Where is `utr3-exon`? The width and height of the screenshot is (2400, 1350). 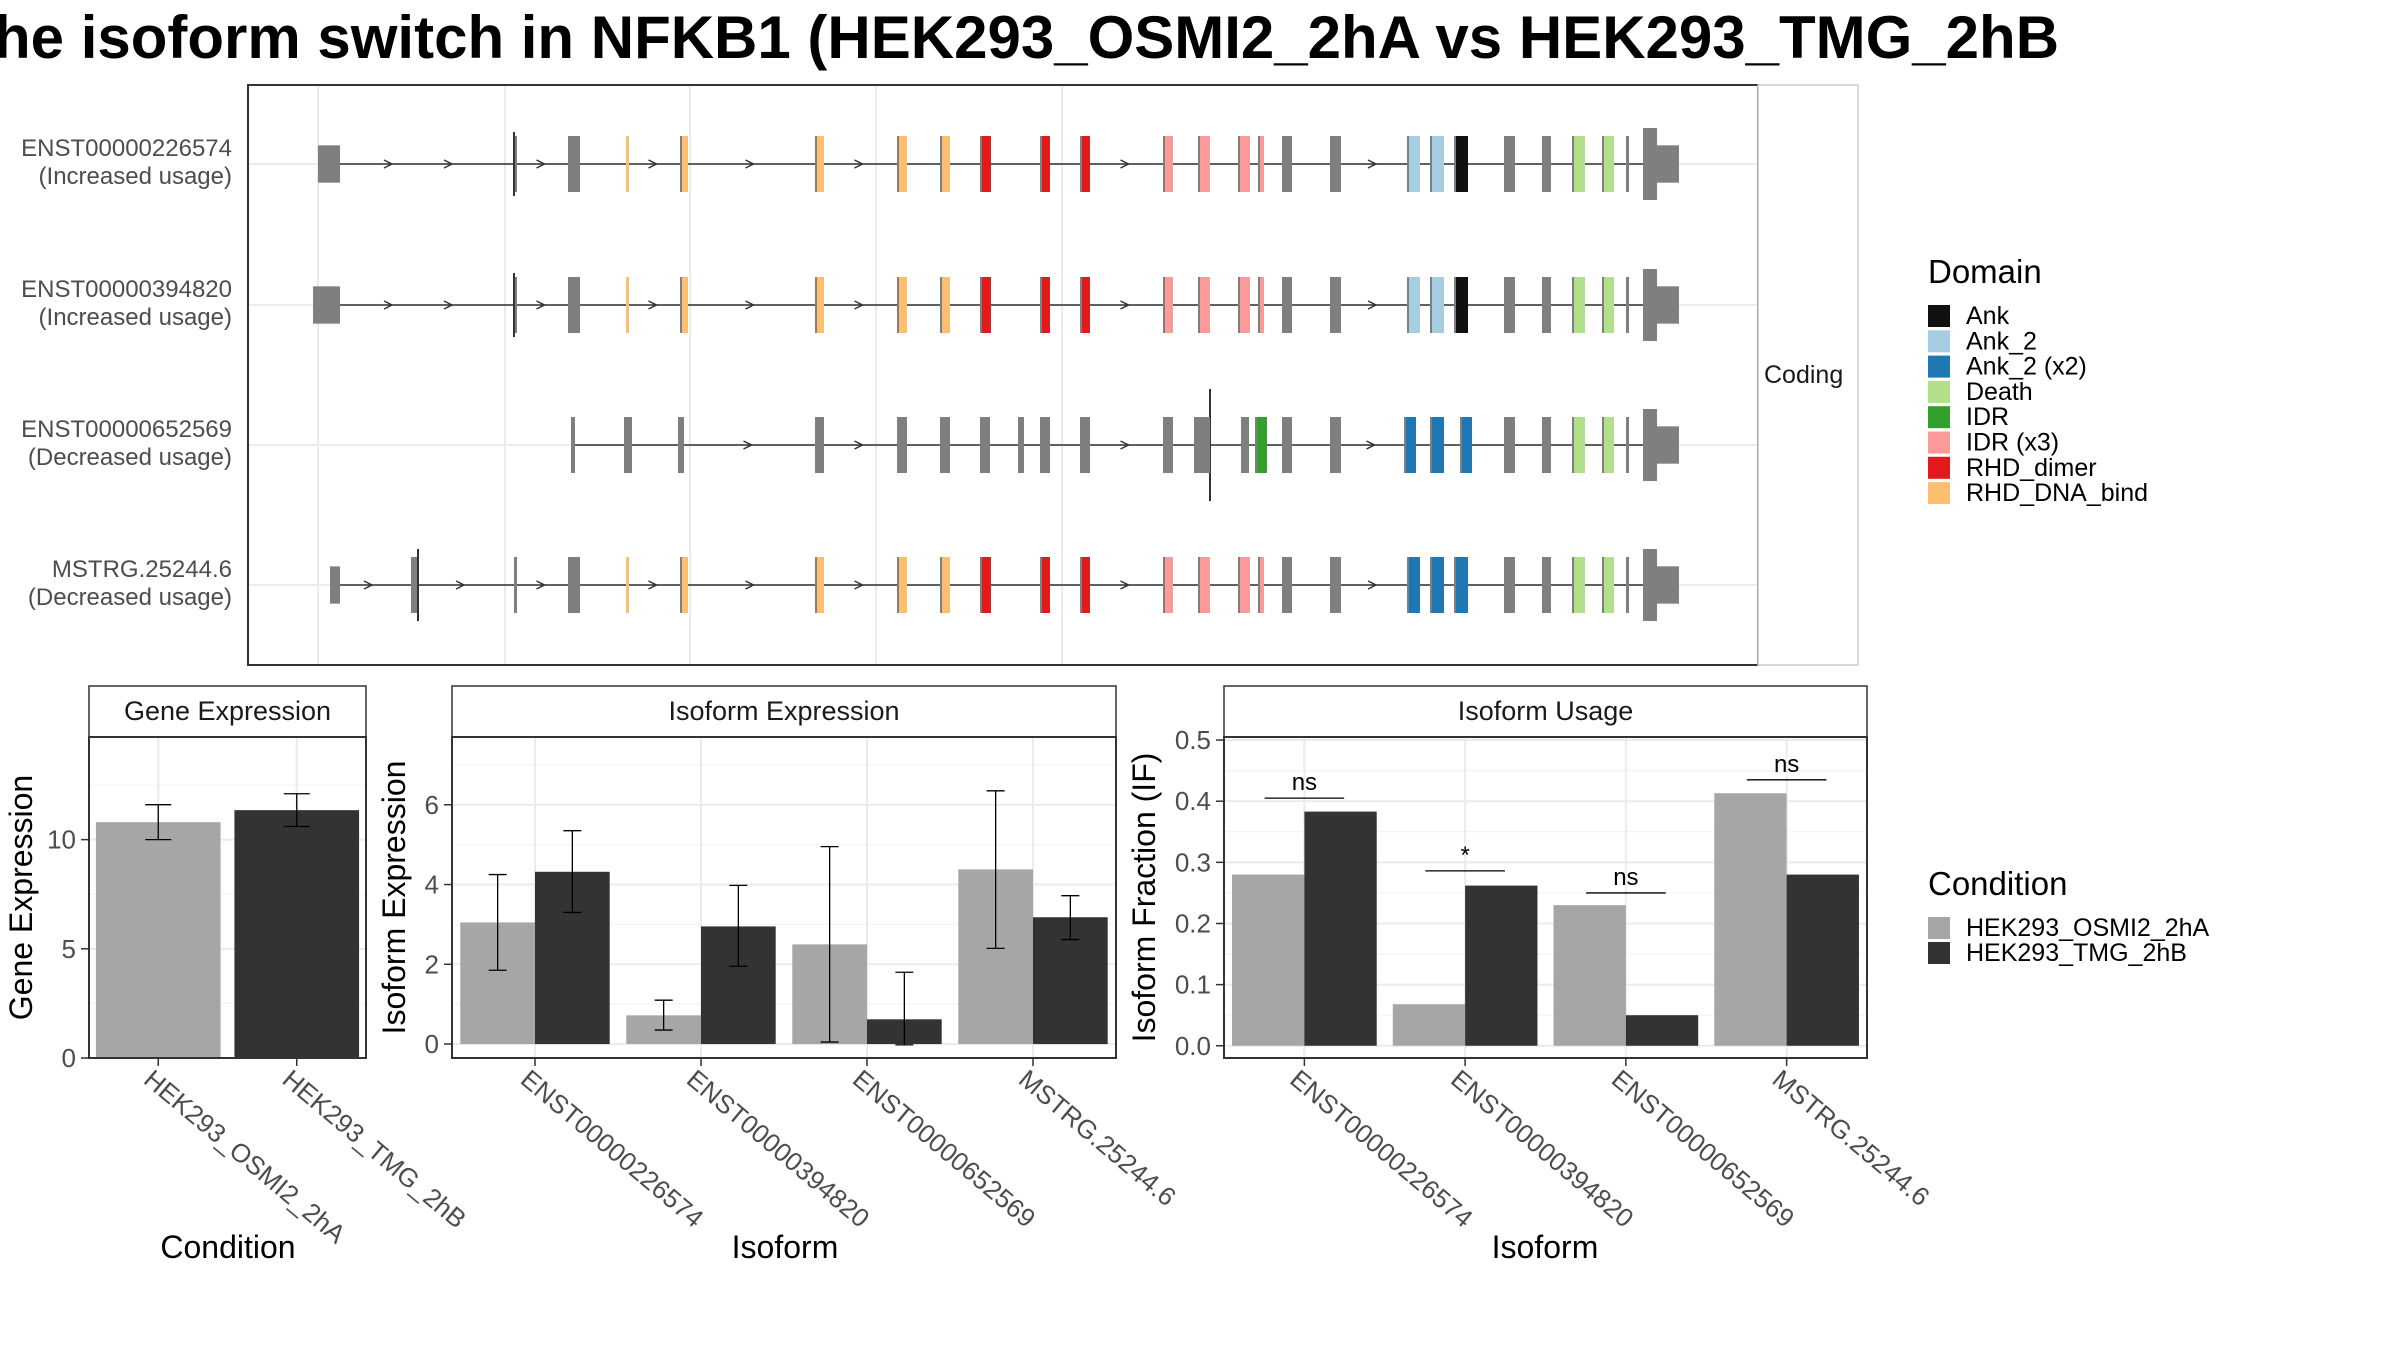 utr3-exon is located at coordinates (1668, 164).